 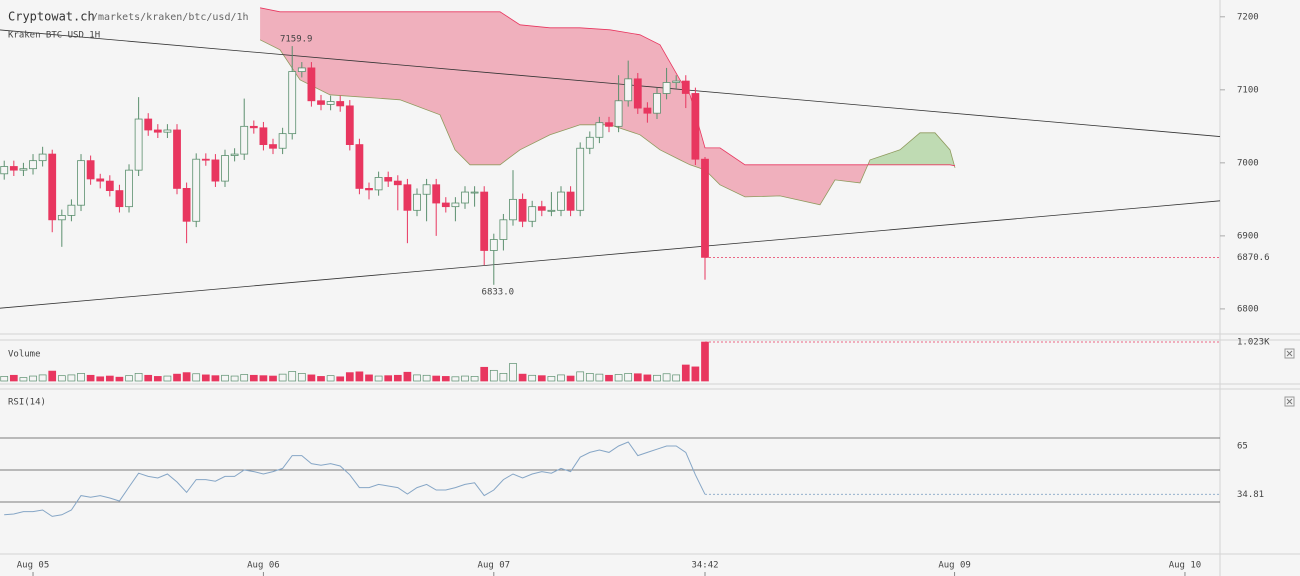 I want to click on extreme-label: 7159.9, so click(x=296, y=40).